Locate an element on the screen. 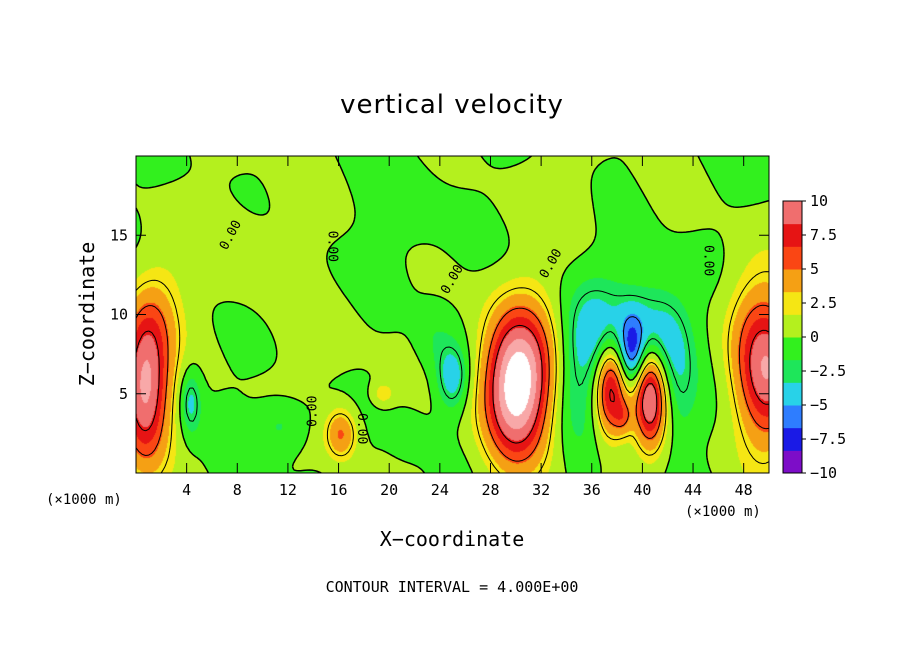  x-tick-label: 44 is located at coordinates (693, 490).